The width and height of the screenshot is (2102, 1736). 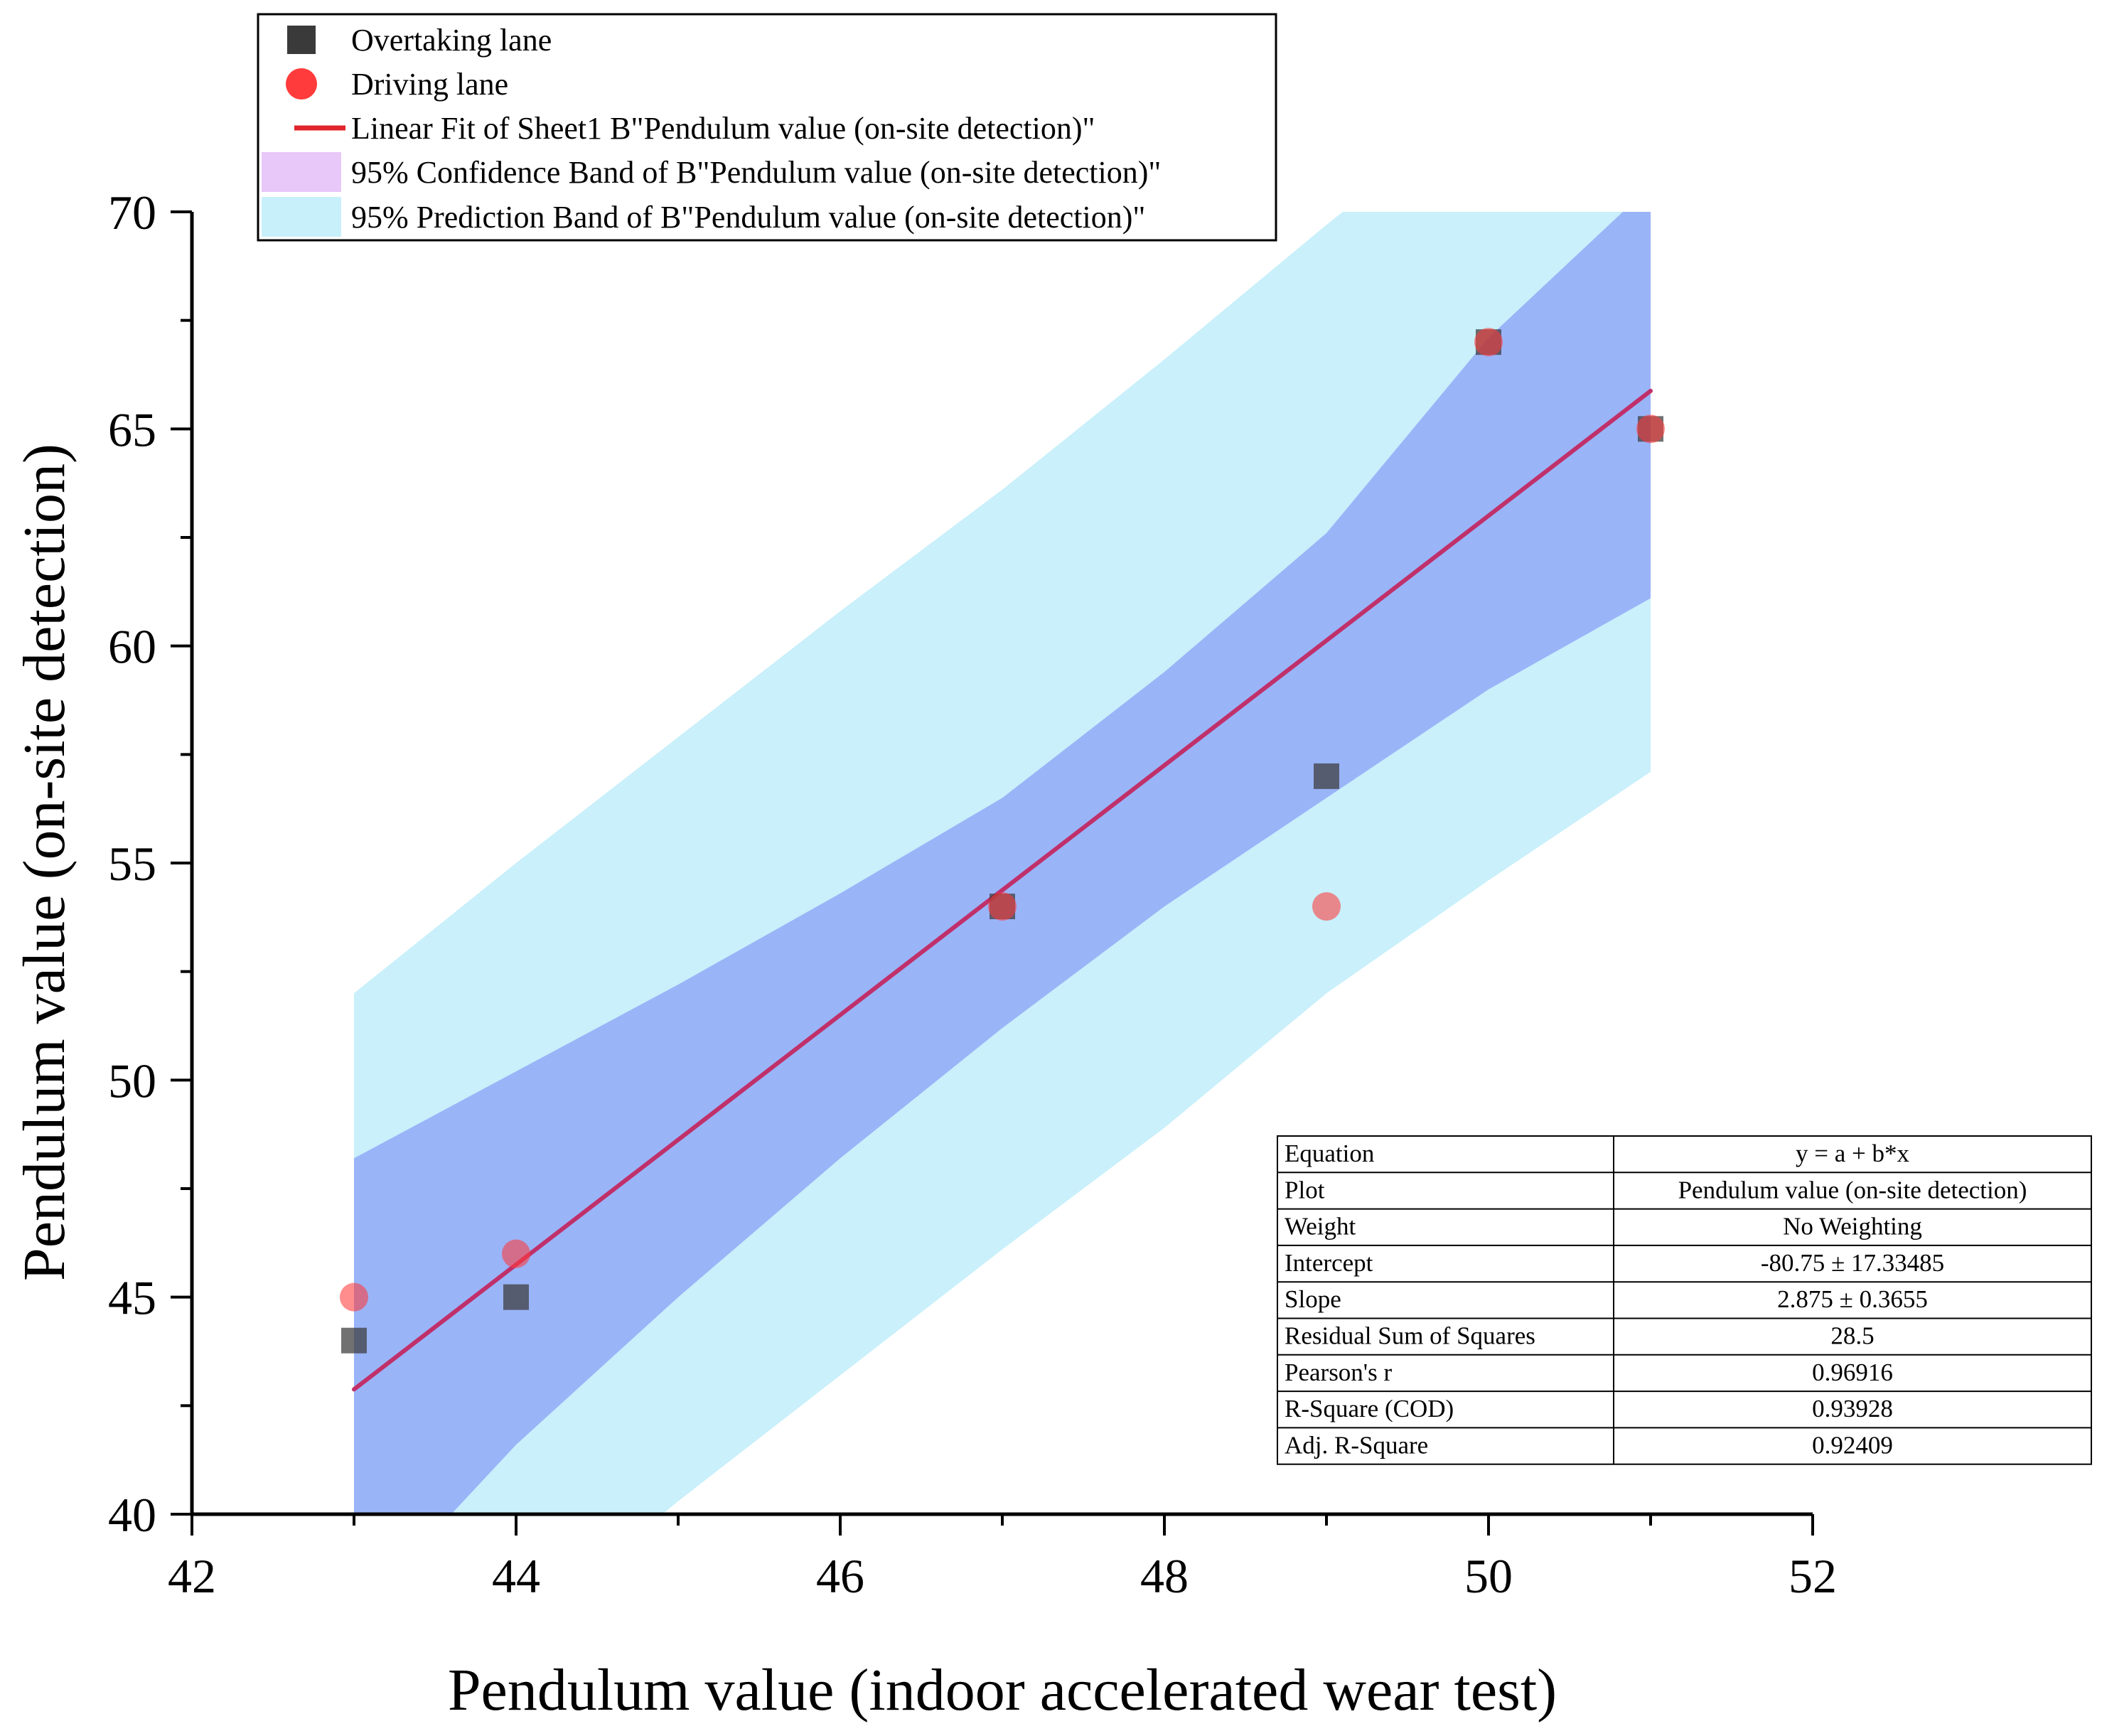 What do you see at coordinates (1813, 1576) in the screenshot?
I see `x-tick-label: 52` at bounding box center [1813, 1576].